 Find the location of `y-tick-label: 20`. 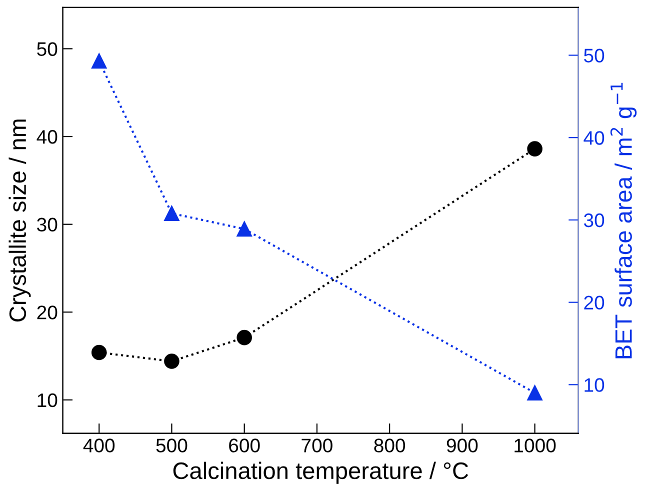

y-tick-label: 20 is located at coordinates (47, 313).